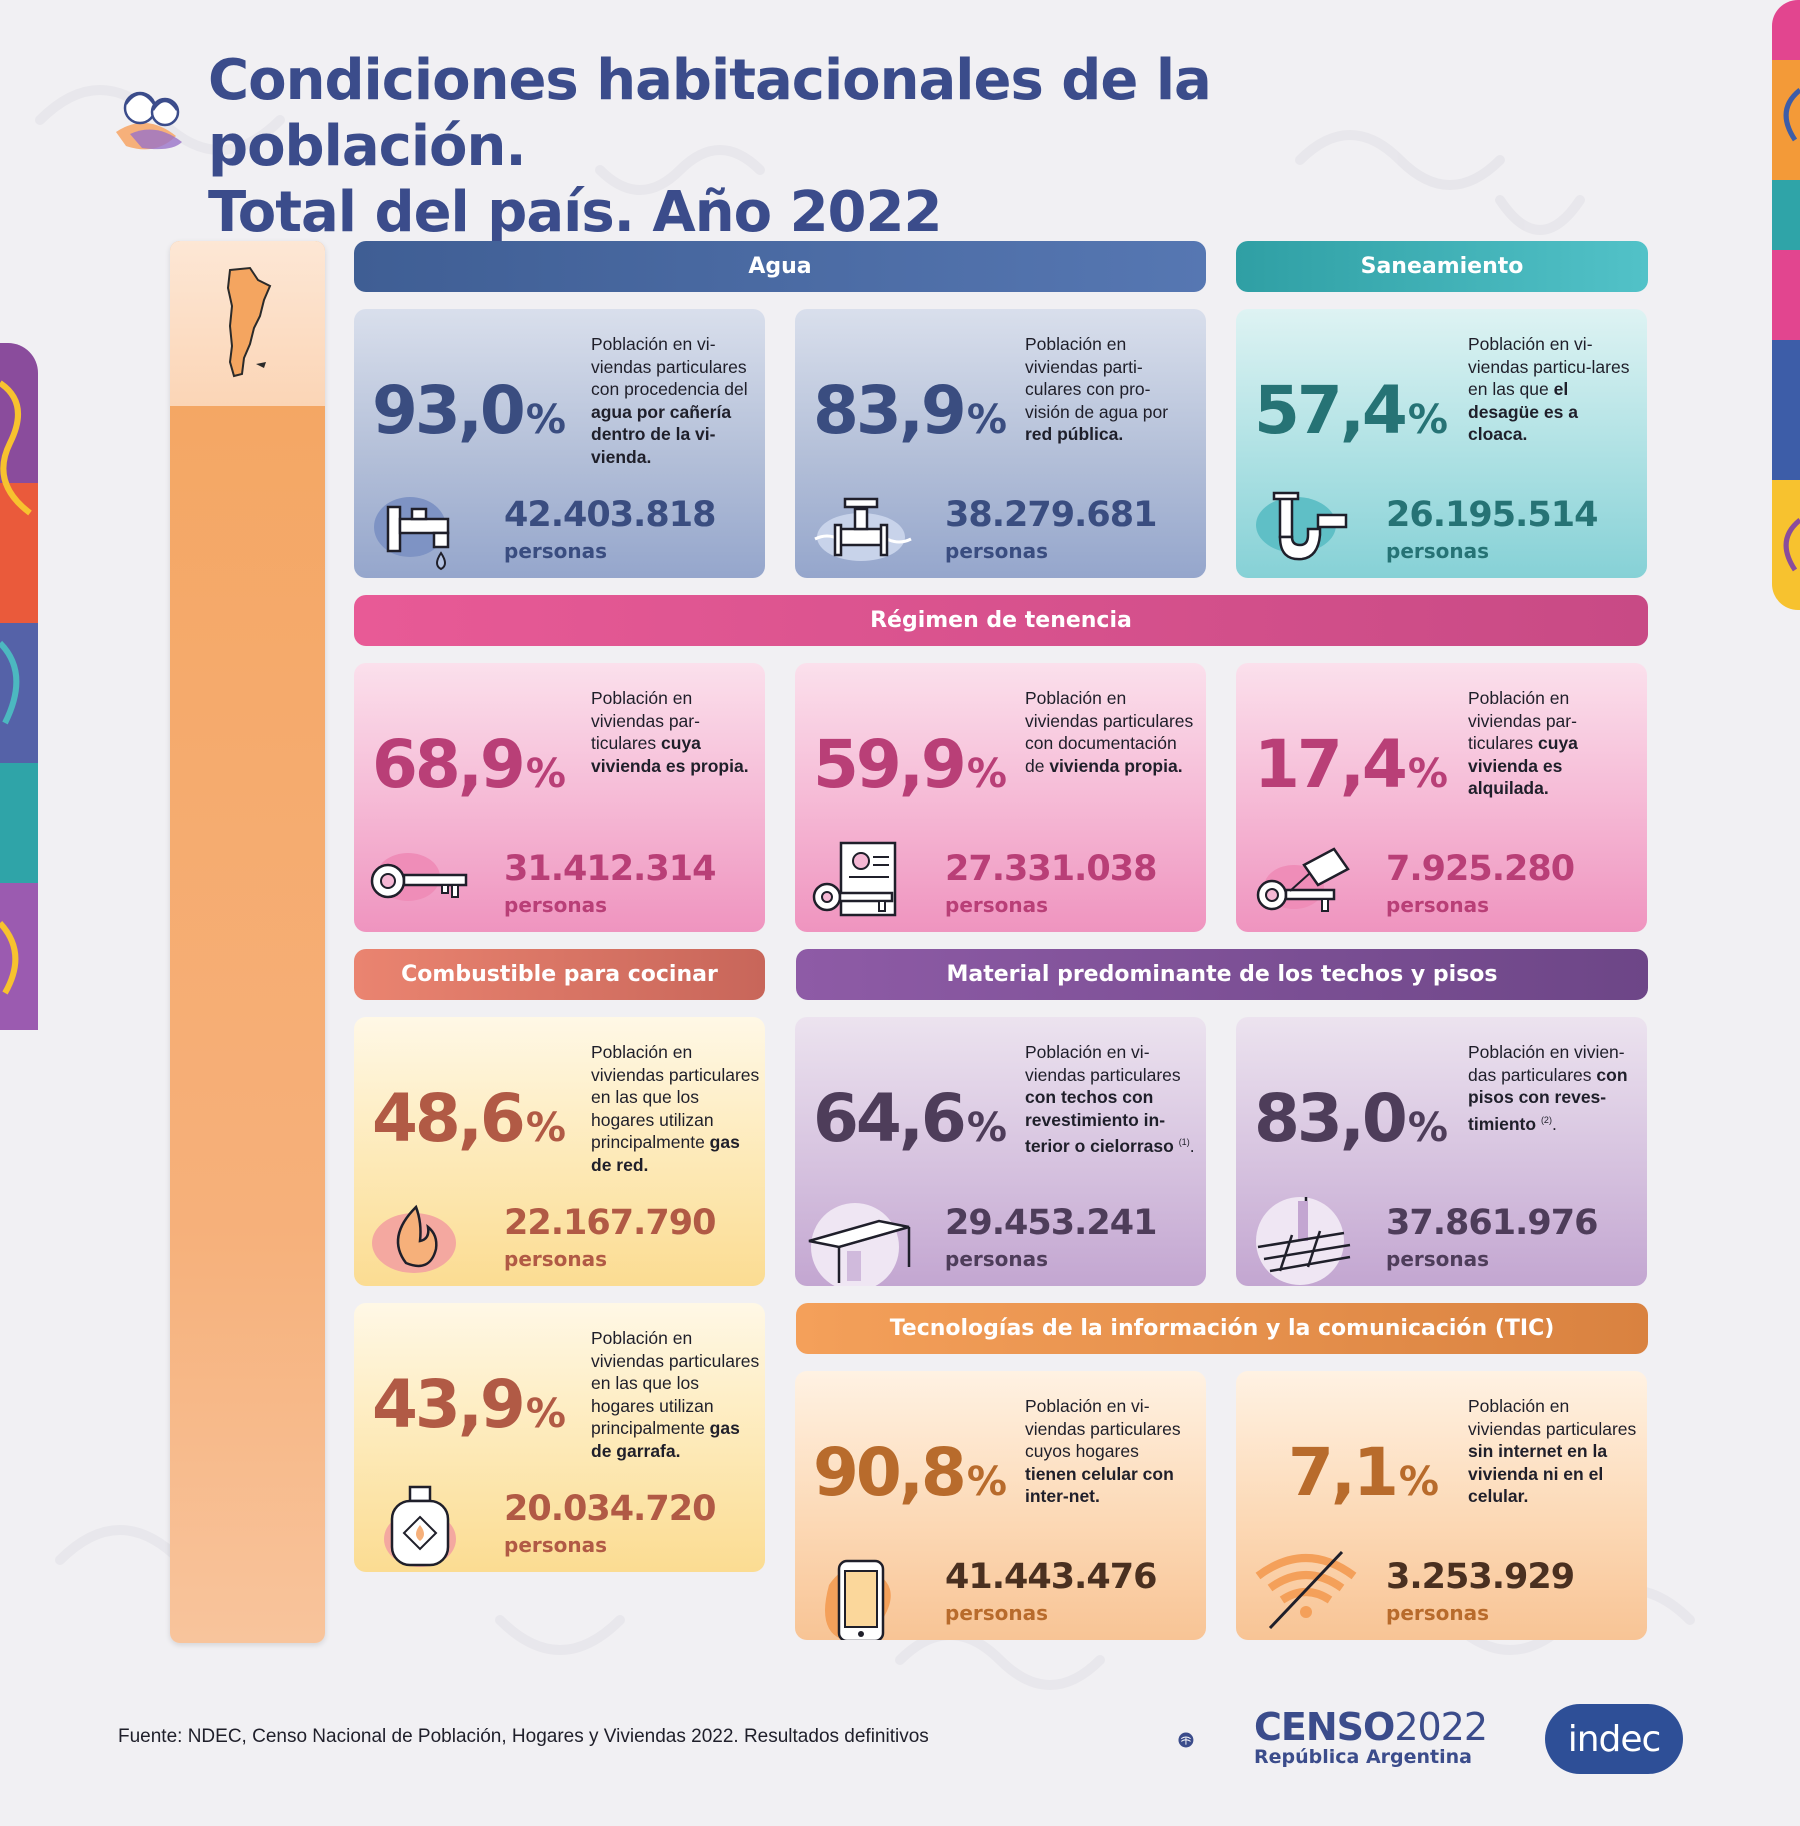  Describe the element at coordinates (1480, 869) in the screenshot. I see `people-count: 7.925.280` at that location.